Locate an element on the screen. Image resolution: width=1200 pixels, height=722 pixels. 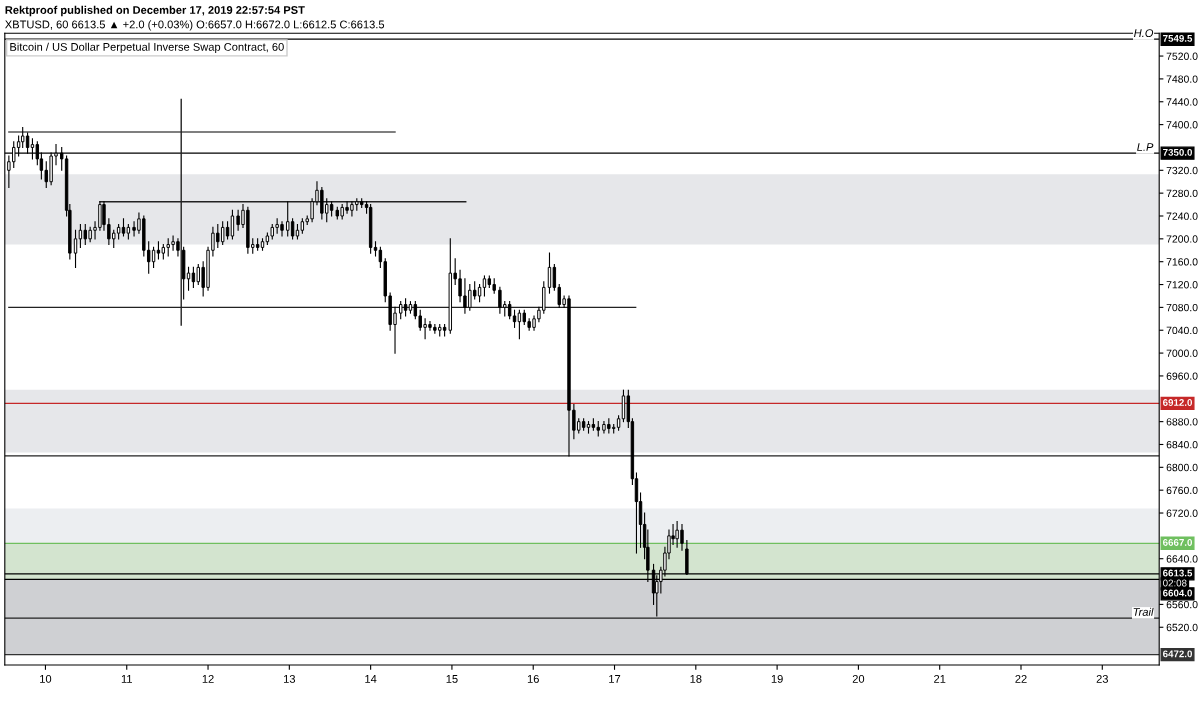
y-tick-label: 6760.0 is located at coordinates (1182, 490).